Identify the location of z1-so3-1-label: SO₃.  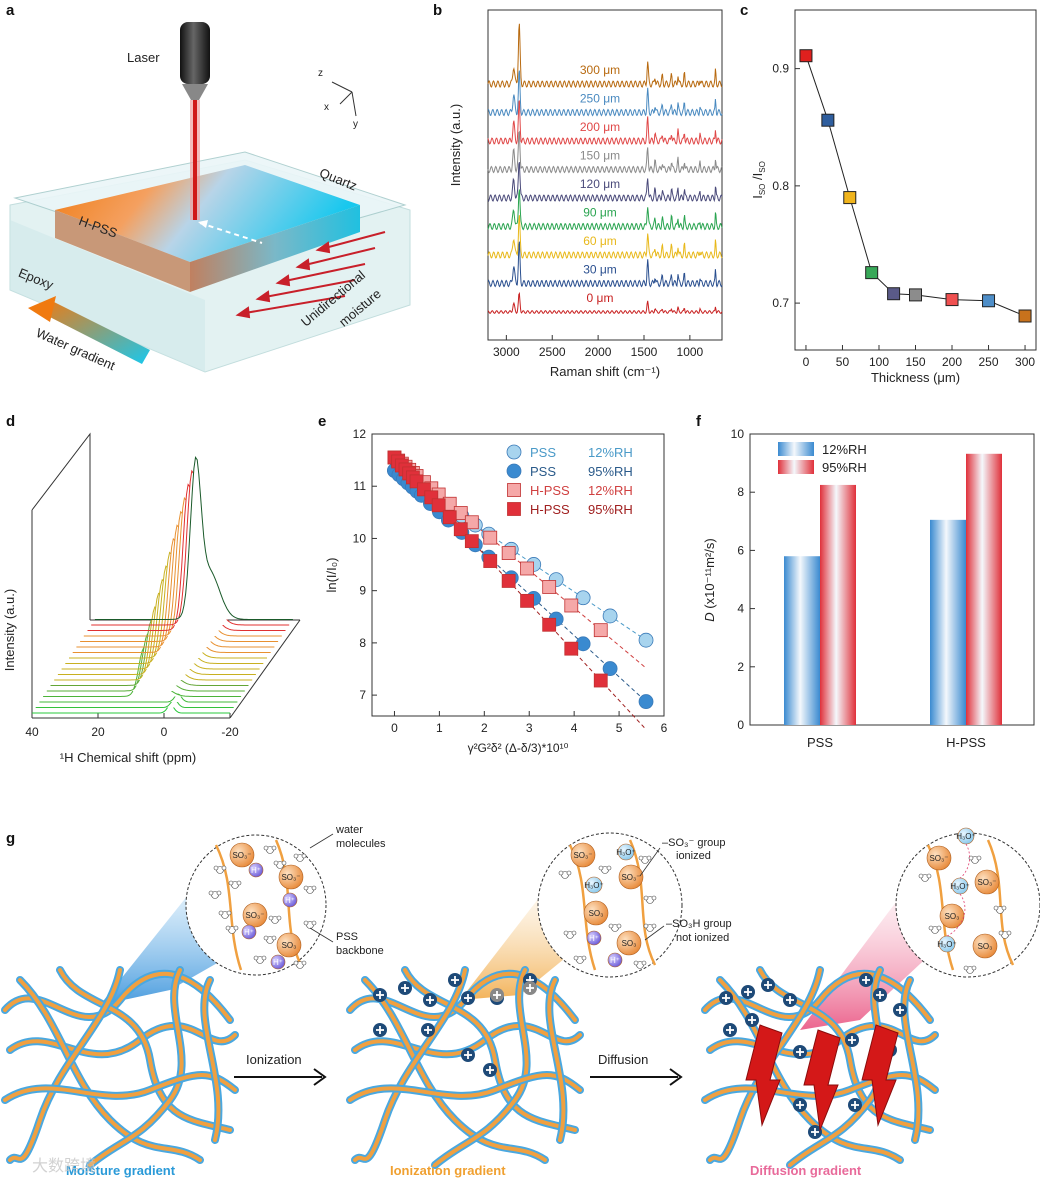
(289, 945).